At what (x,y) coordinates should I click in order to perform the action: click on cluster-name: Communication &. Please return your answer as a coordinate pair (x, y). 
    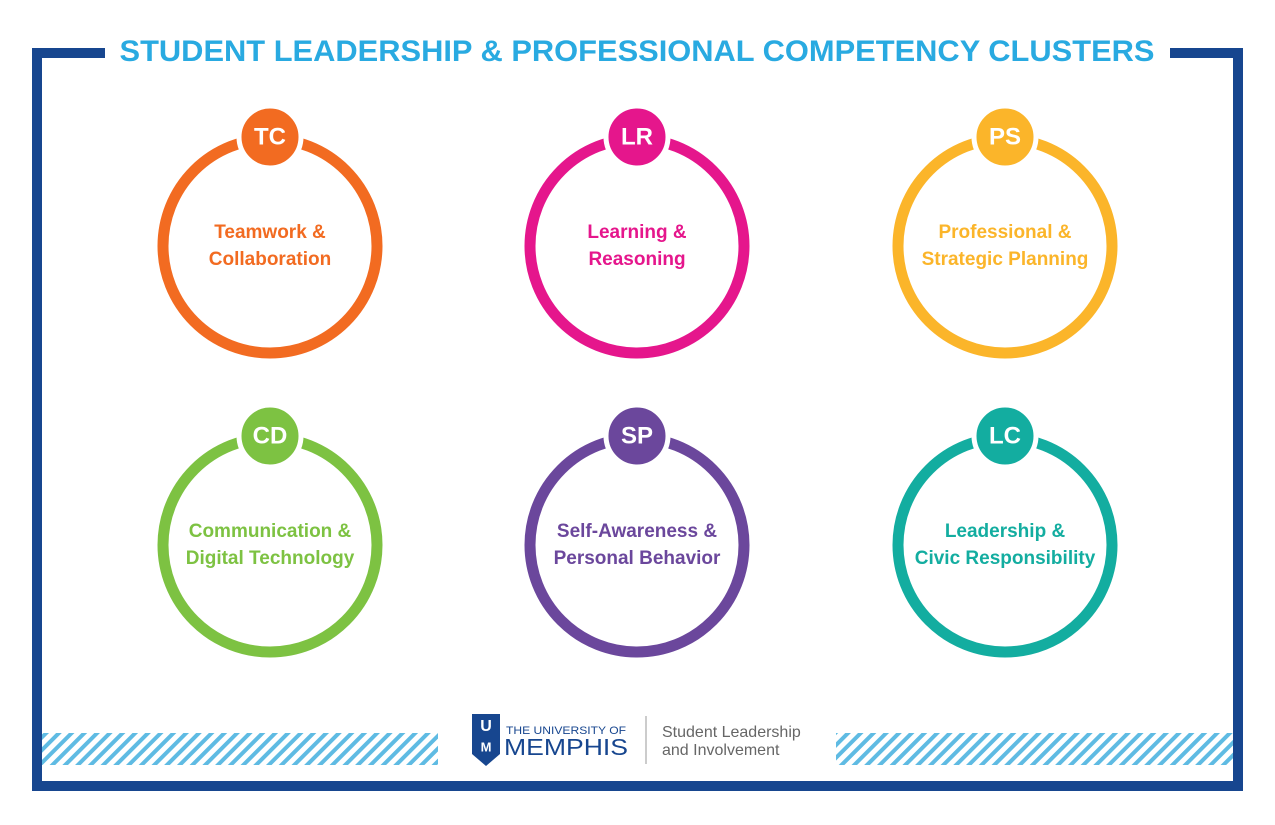
    Looking at the image, I should click on (270, 531).